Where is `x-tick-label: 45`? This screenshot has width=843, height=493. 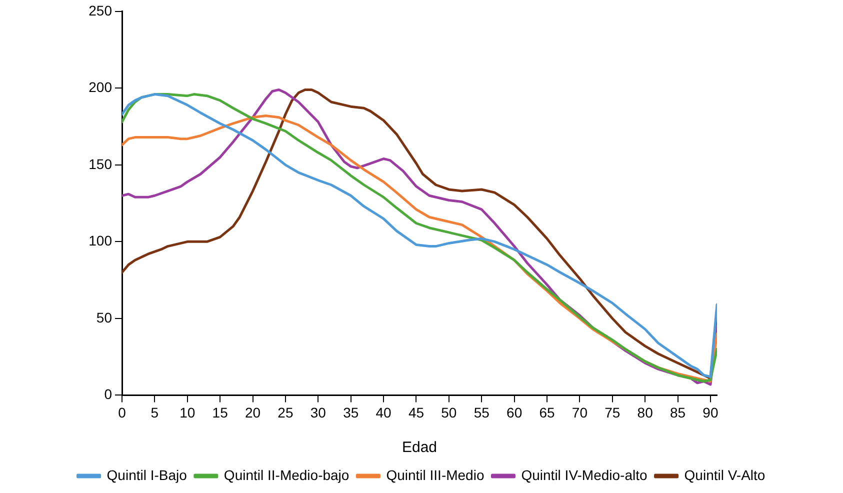
x-tick-label: 45 is located at coordinates (416, 412).